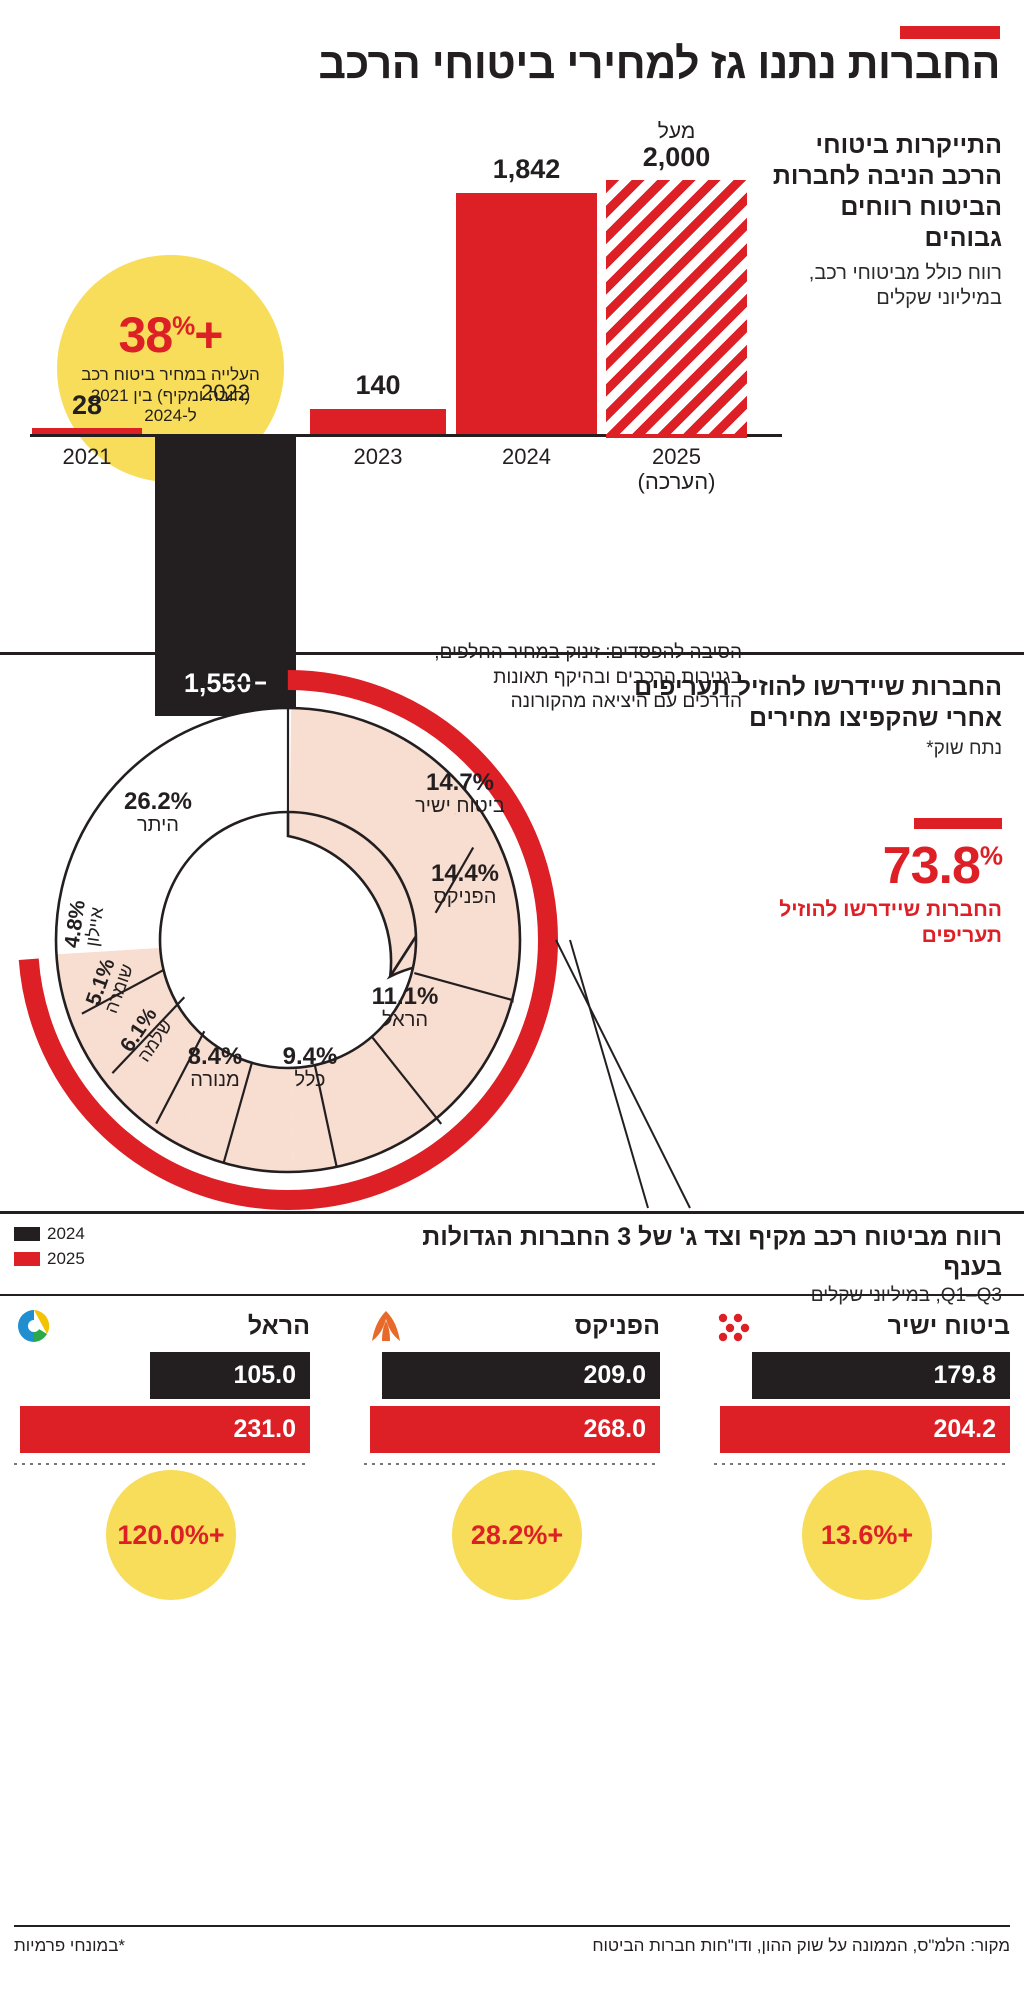 This screenshot has height=1997, width=1024. I want to click on company-name-bituach-yashir: ביטוח ישיר, so click(948, 1325).